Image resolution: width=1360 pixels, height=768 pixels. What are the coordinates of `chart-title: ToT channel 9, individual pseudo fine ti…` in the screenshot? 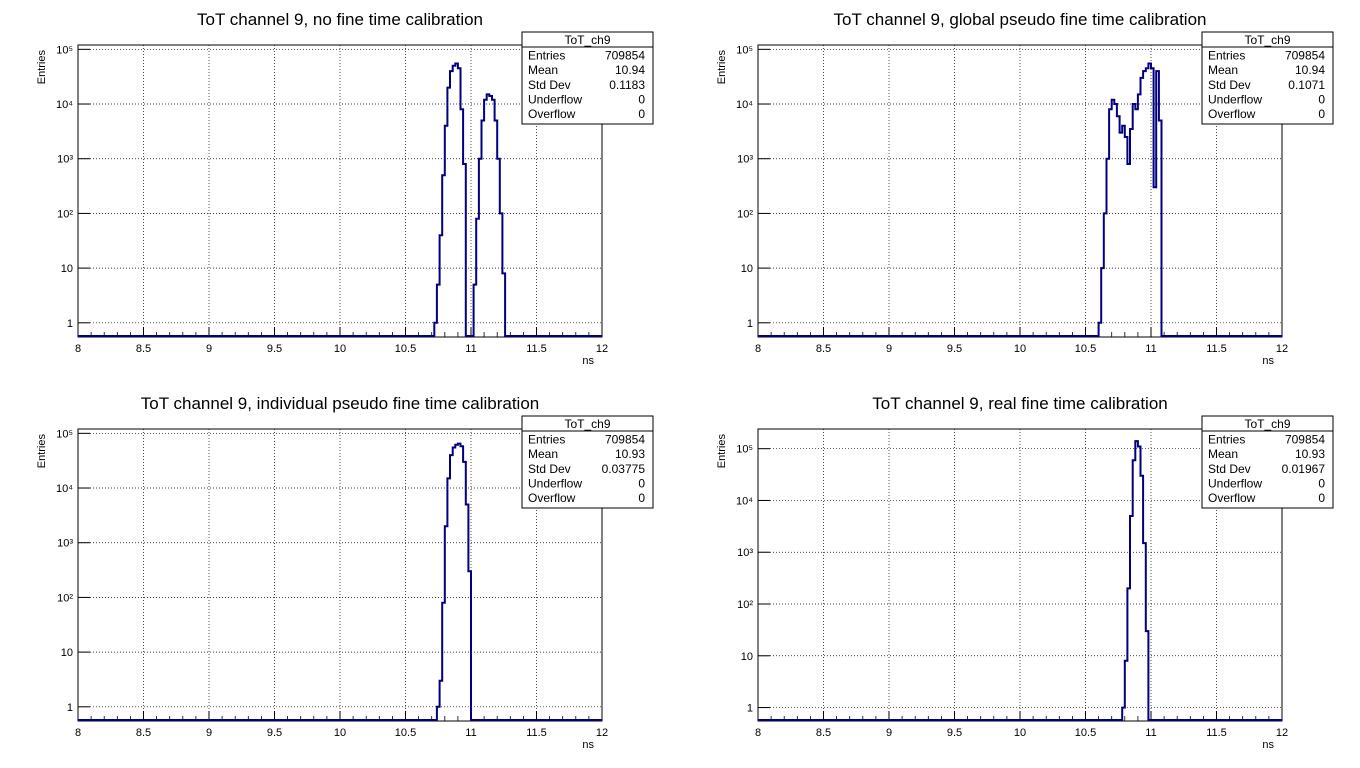 It's located at (340, 403).